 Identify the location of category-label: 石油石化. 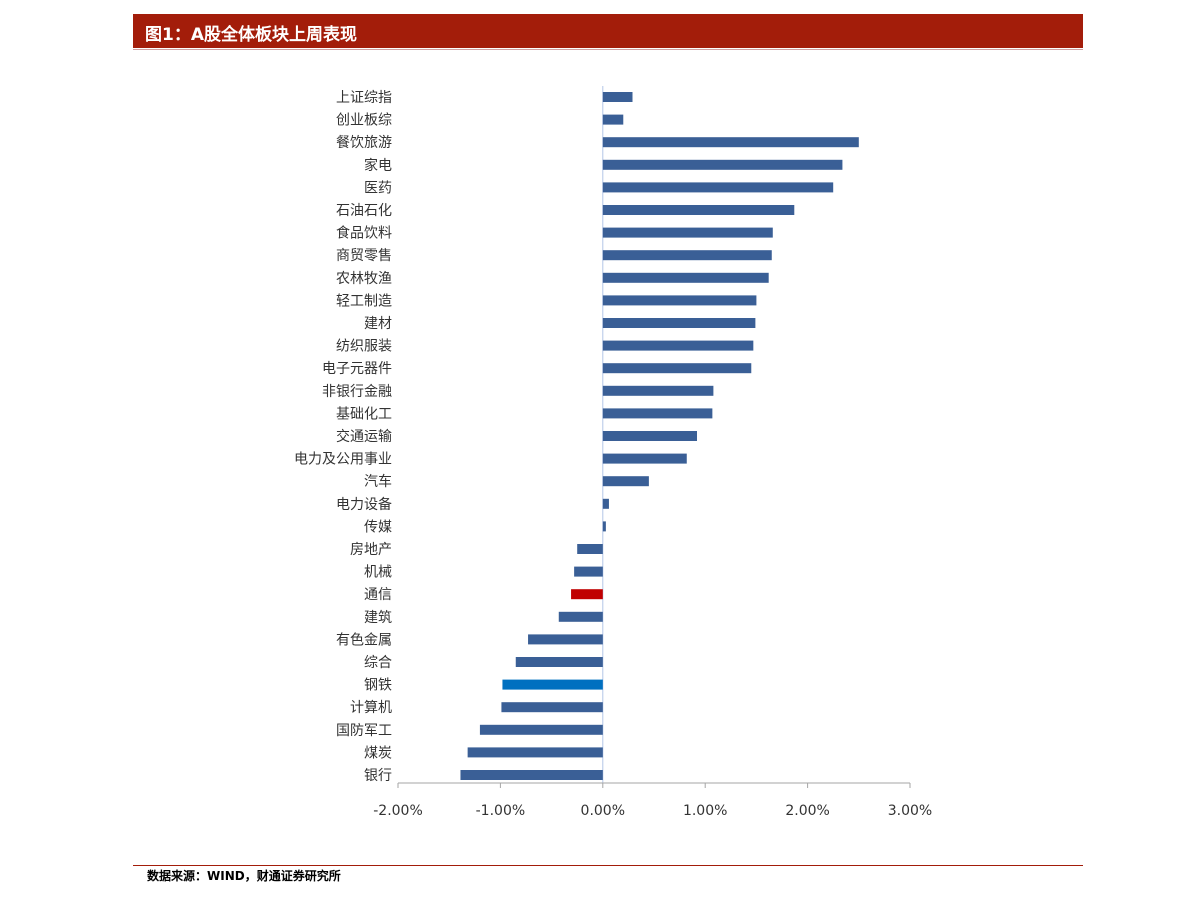
(364, 211).